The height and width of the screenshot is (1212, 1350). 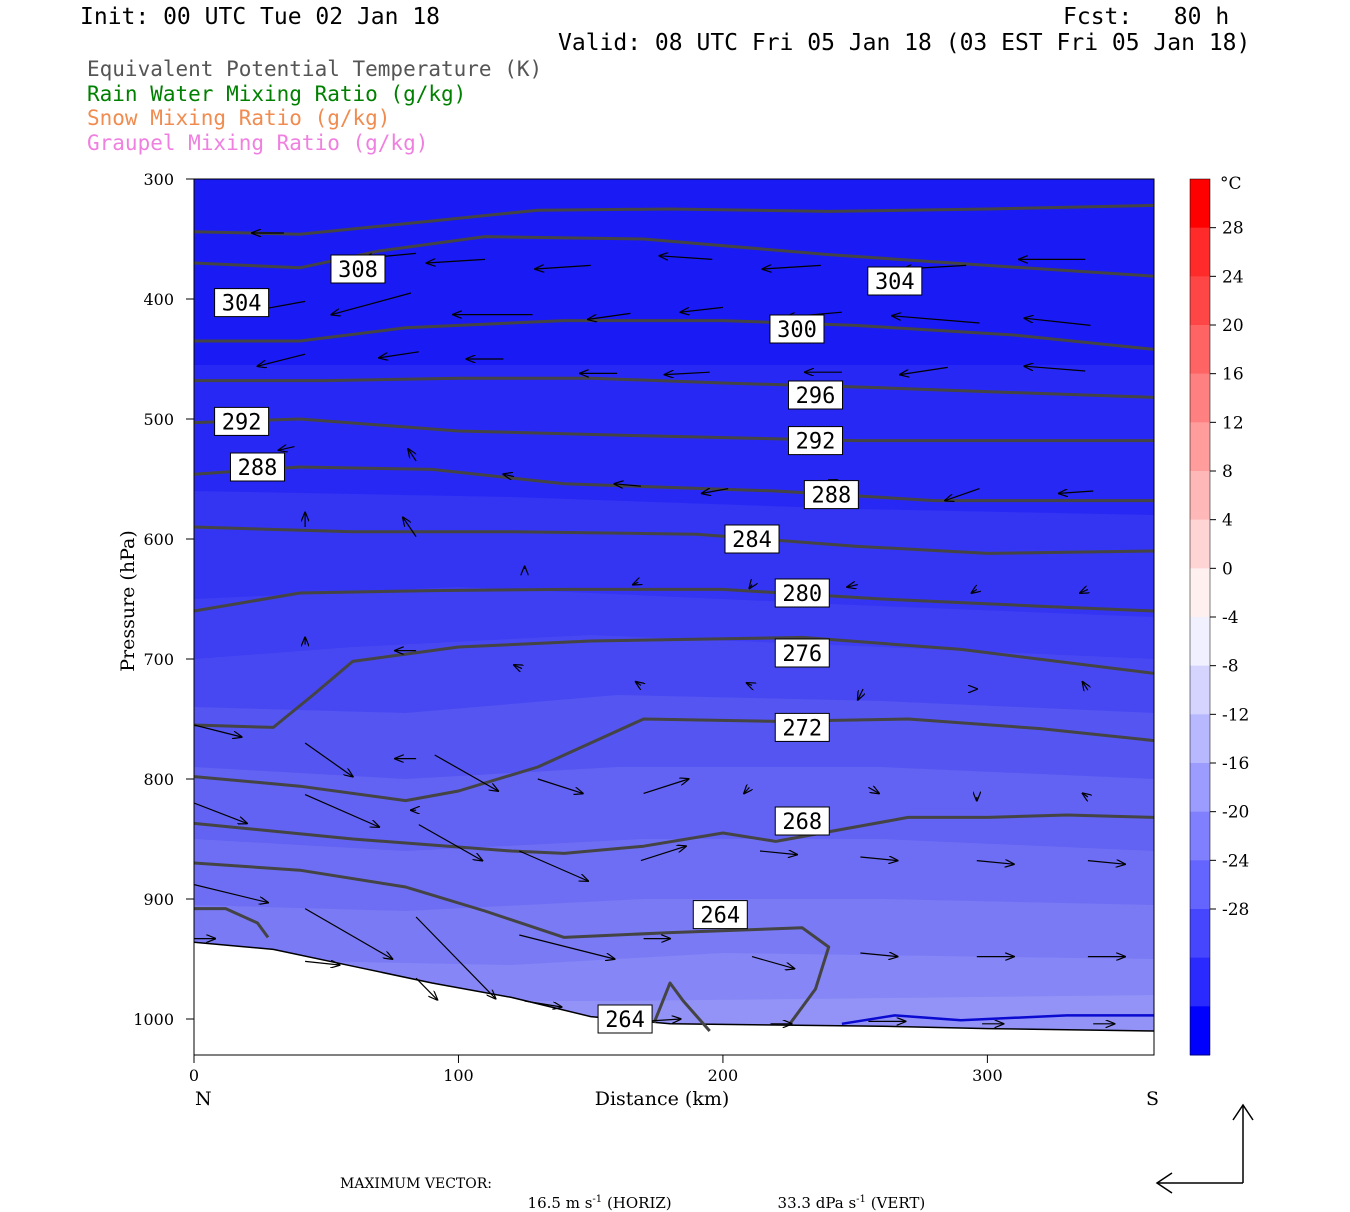 What do you see at coordinates (458, 1075) in the screenshot?
I see `x-tick-label: 100` at bounding box center [458, 1075].